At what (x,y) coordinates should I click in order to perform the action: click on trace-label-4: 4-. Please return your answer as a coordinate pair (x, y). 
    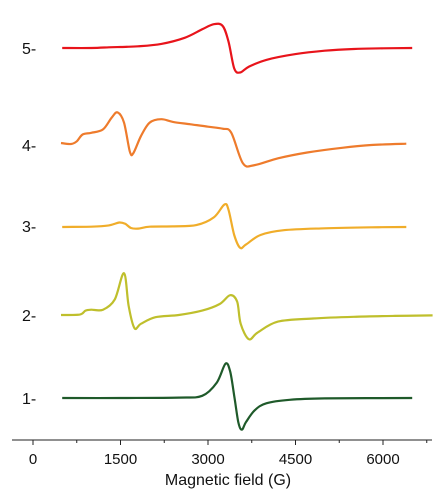
    Looking at the image, I should click on (29, 146).